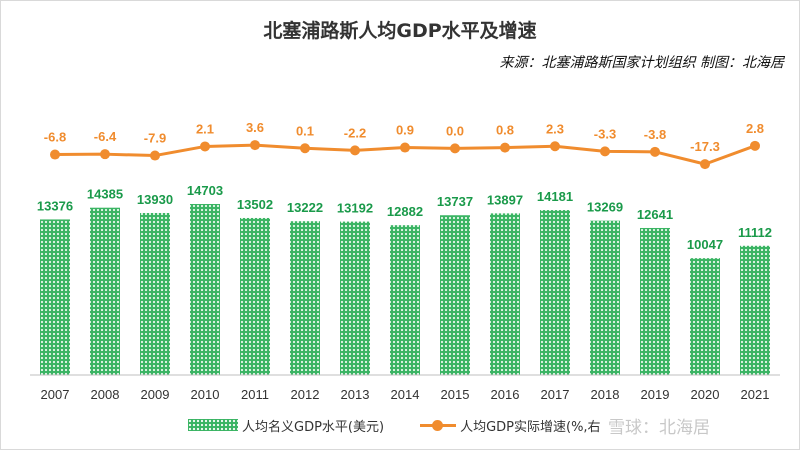 This screenshot has height=450, width=800. Describe the element at coordinates (605, 207) in the screenshot. I see `bar-value-label: 13269` at that location.